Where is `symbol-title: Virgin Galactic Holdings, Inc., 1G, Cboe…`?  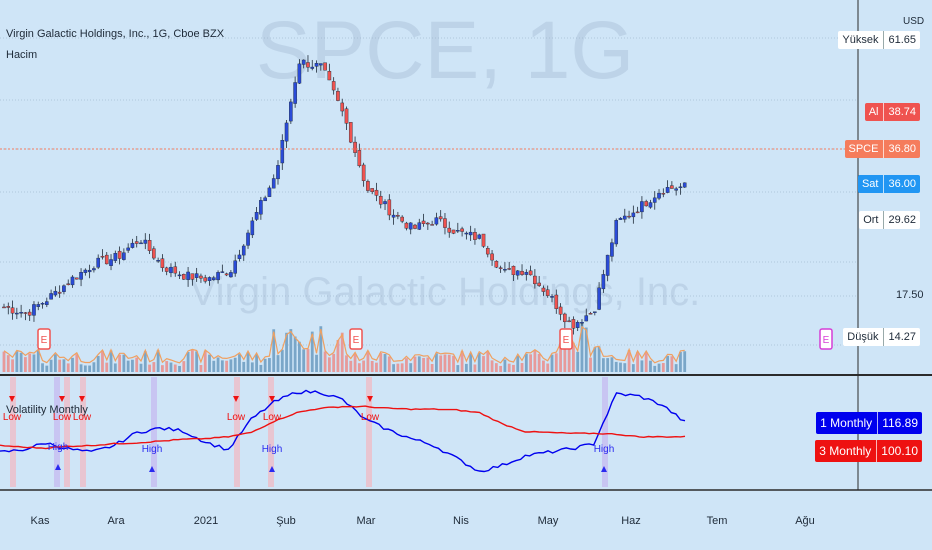
symbol-title: Virgin Galactic Holdings, Inc., 1G, Cboe… is located at coordinates (115, 34).